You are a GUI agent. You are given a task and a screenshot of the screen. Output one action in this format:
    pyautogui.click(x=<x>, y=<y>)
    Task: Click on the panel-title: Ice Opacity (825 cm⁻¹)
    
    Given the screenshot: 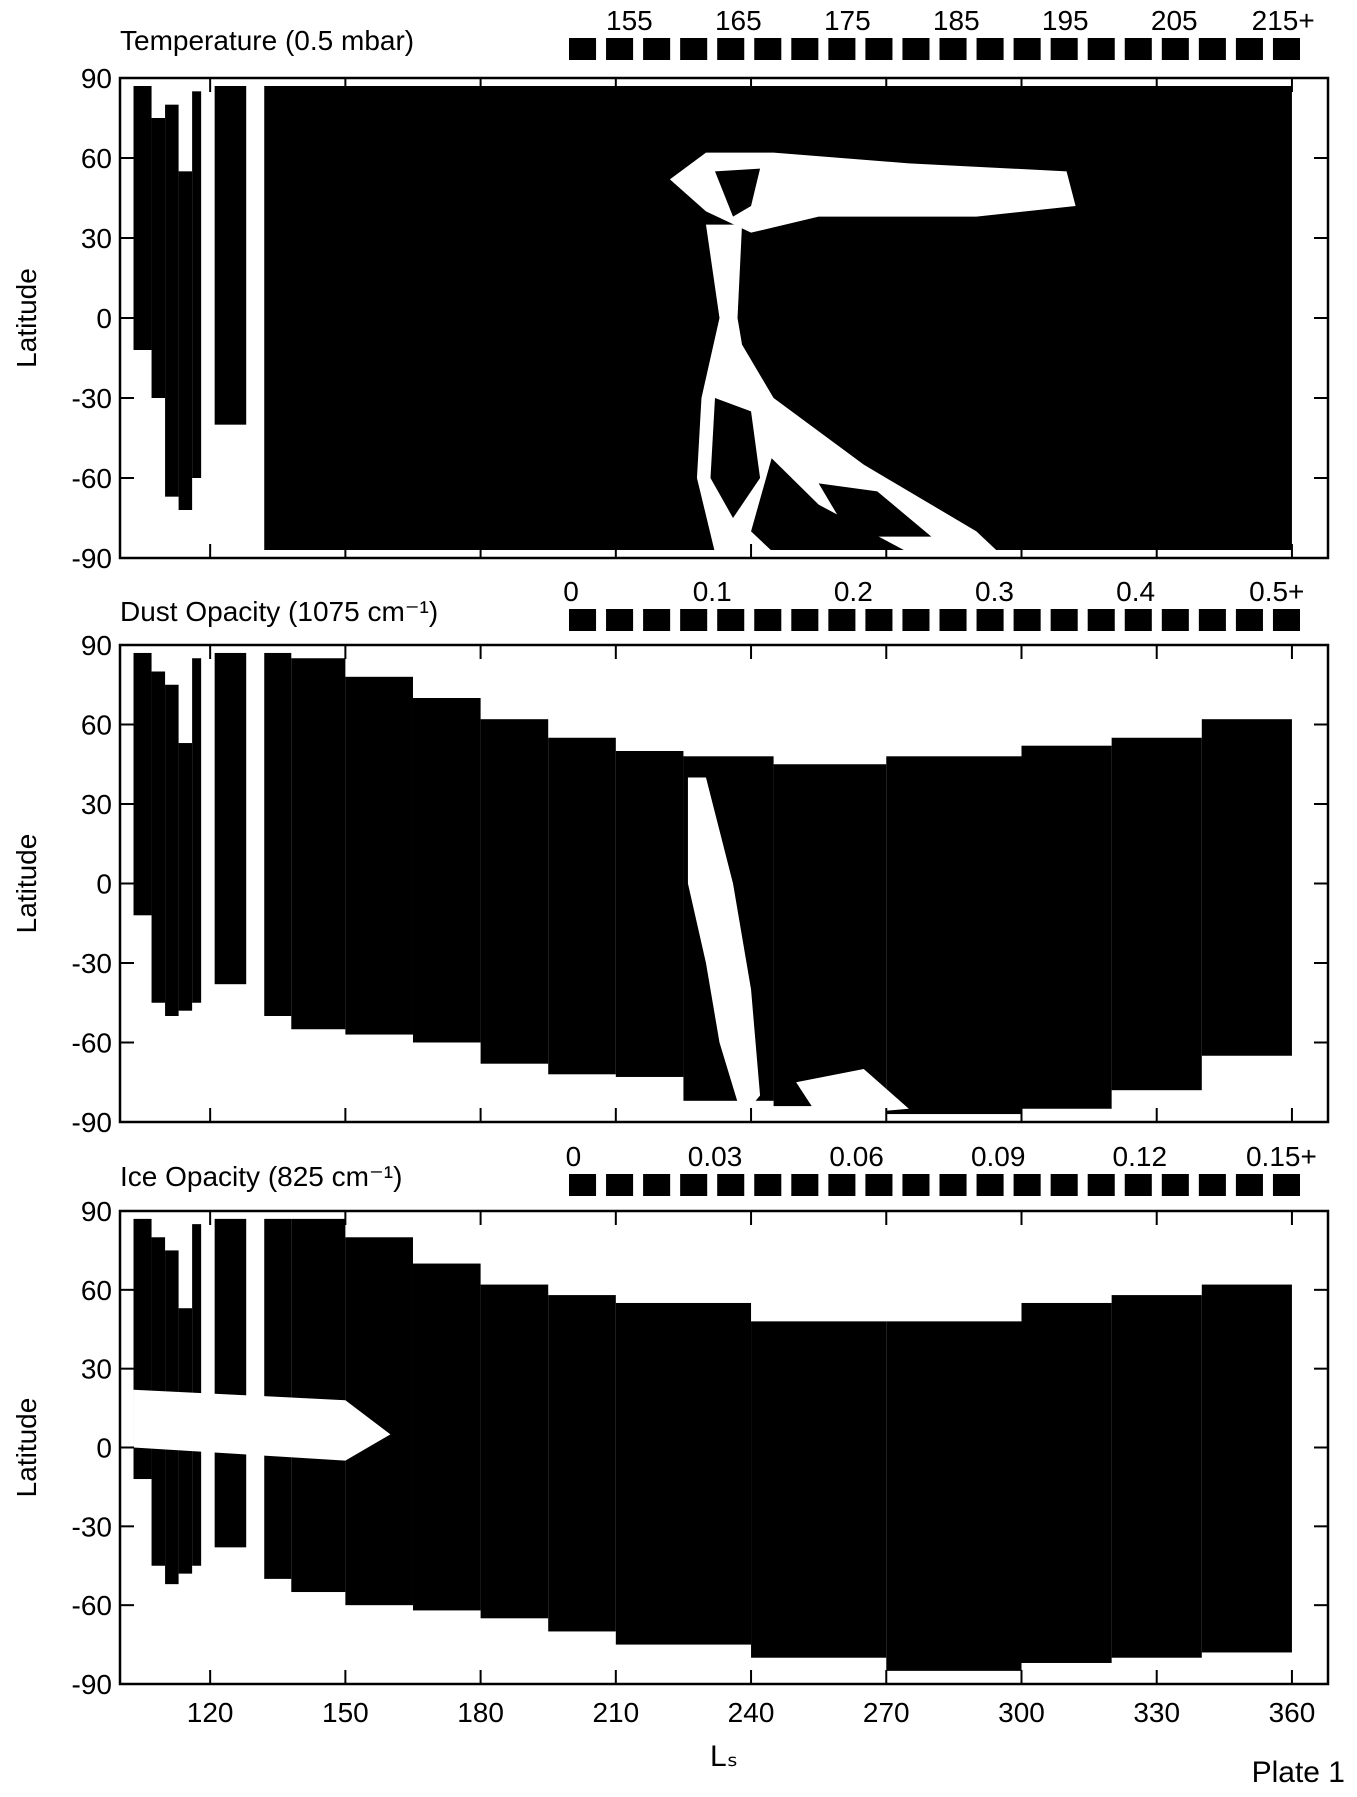 What is the action you would take?
    pyautogui.click(x=261, y=1176)
    